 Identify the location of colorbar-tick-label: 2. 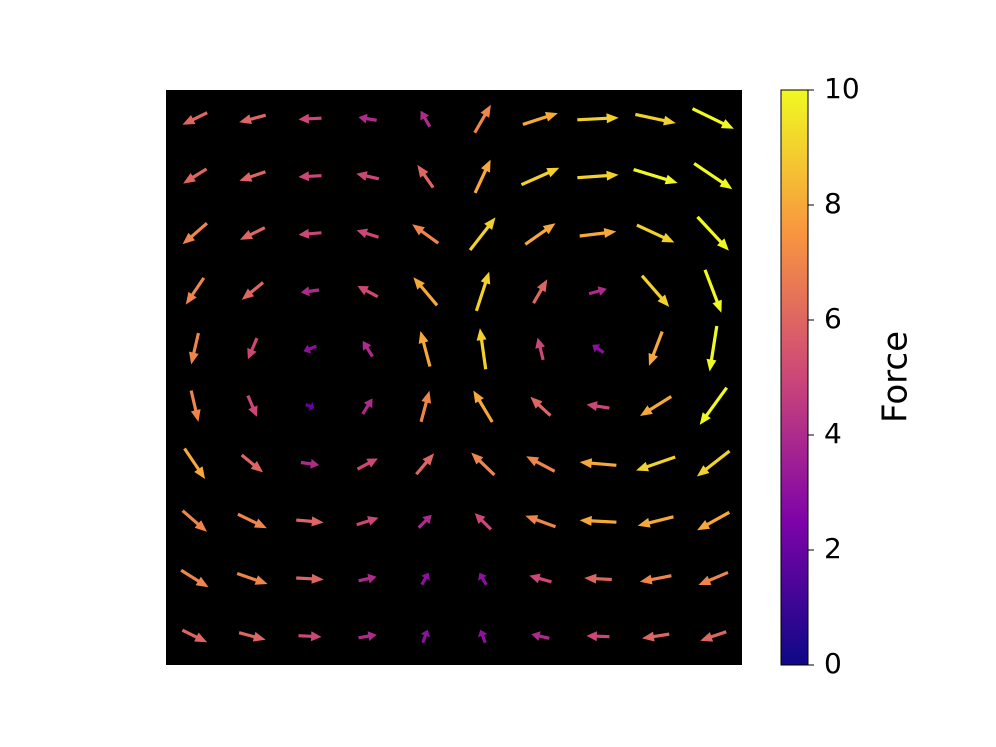
(833, 548).